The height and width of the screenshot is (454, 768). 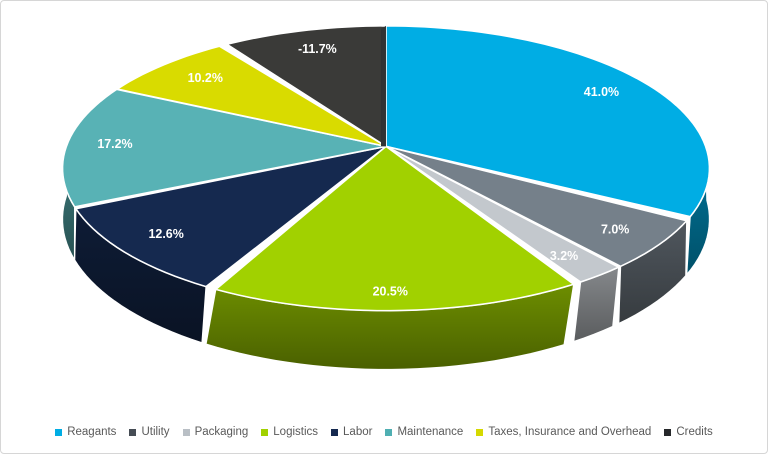 I want to click on legend-item-maintenance: Maintenance, so click(x=424, y=432).